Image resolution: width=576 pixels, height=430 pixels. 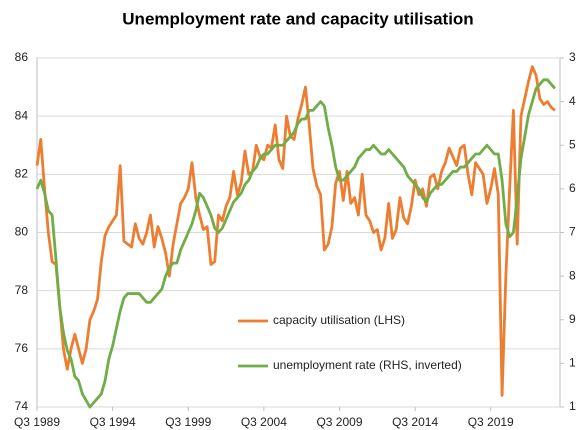 I want to click on legend-label: capacity utilisation (LHS), so click(x=339, y=320).